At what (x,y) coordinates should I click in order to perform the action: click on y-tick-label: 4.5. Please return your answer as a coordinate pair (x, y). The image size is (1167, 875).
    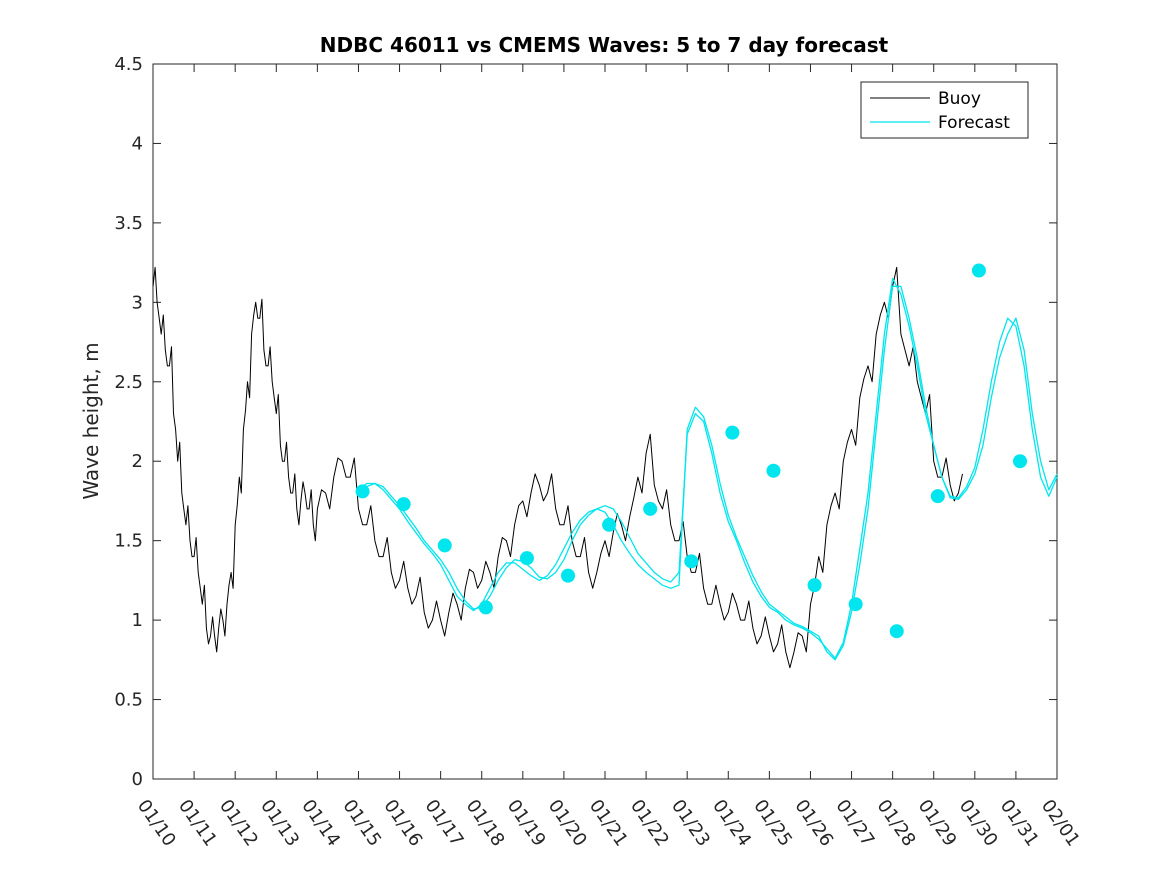
    Looking at the image, I should click on (128, 64).